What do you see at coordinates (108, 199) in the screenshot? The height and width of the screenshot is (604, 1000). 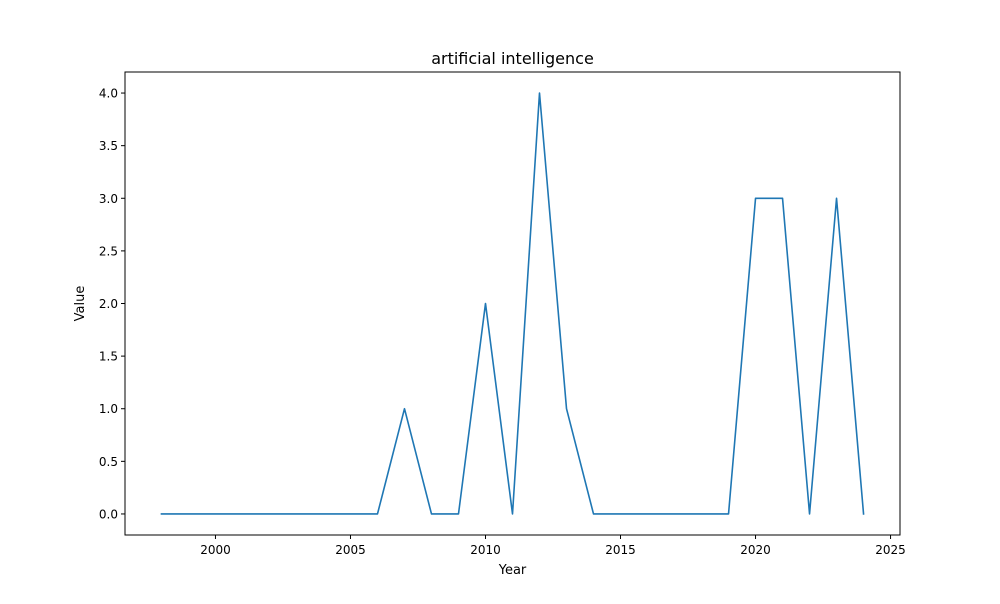 I see `y-tick-label: 3.0` at bounding box center [108, 199].